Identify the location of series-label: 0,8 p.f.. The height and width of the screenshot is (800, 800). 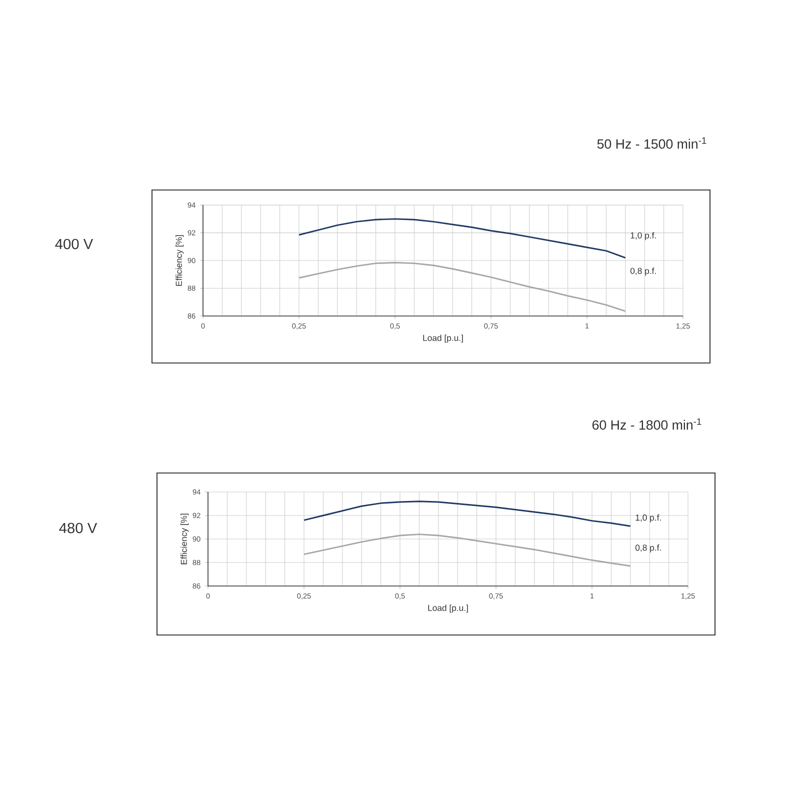
(648, 548).